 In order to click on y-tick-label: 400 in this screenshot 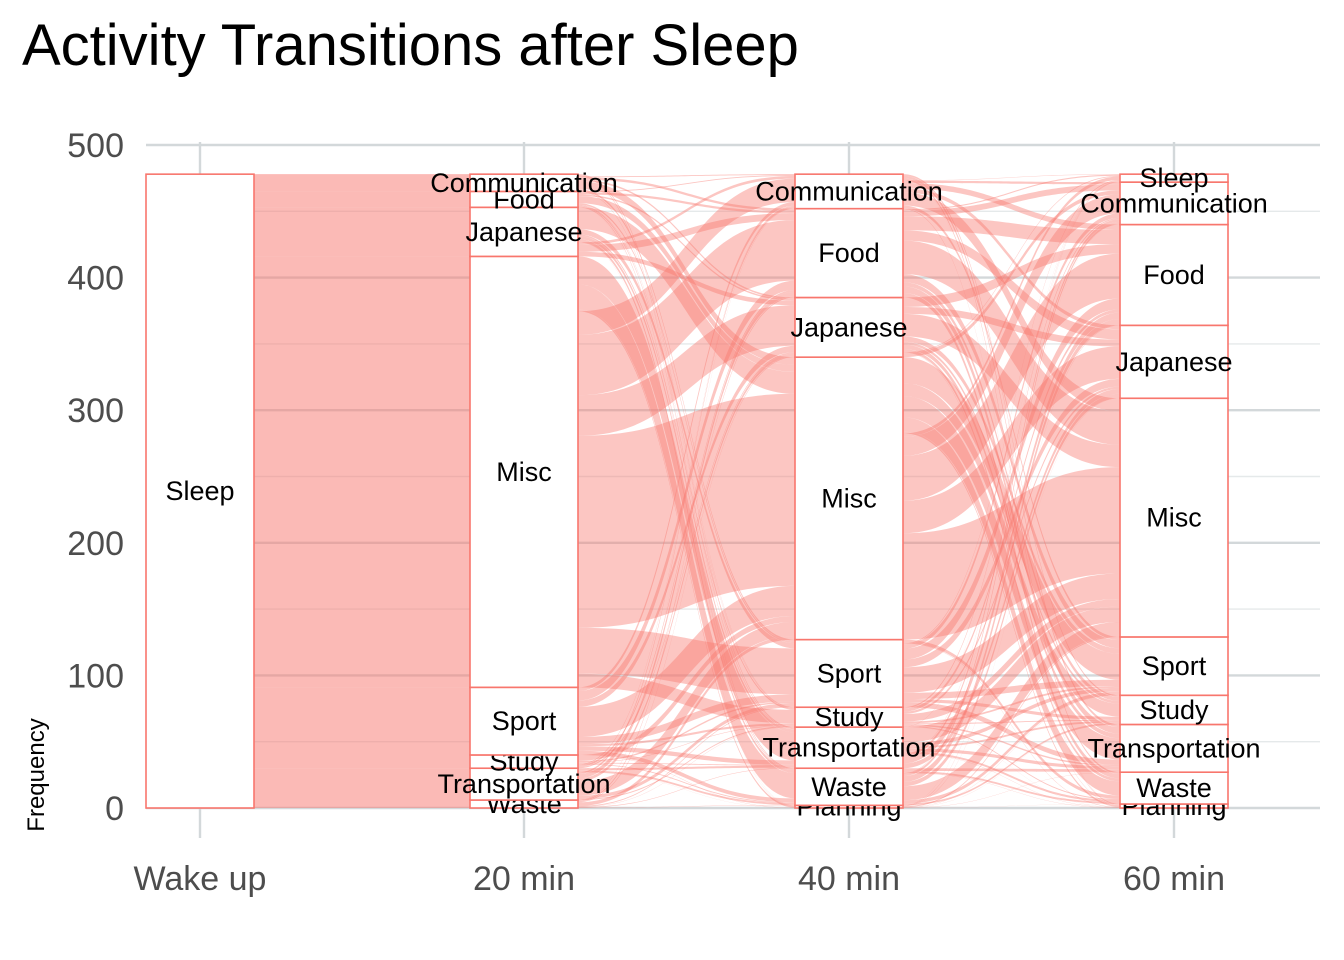, I will do `click(95, 279)`.